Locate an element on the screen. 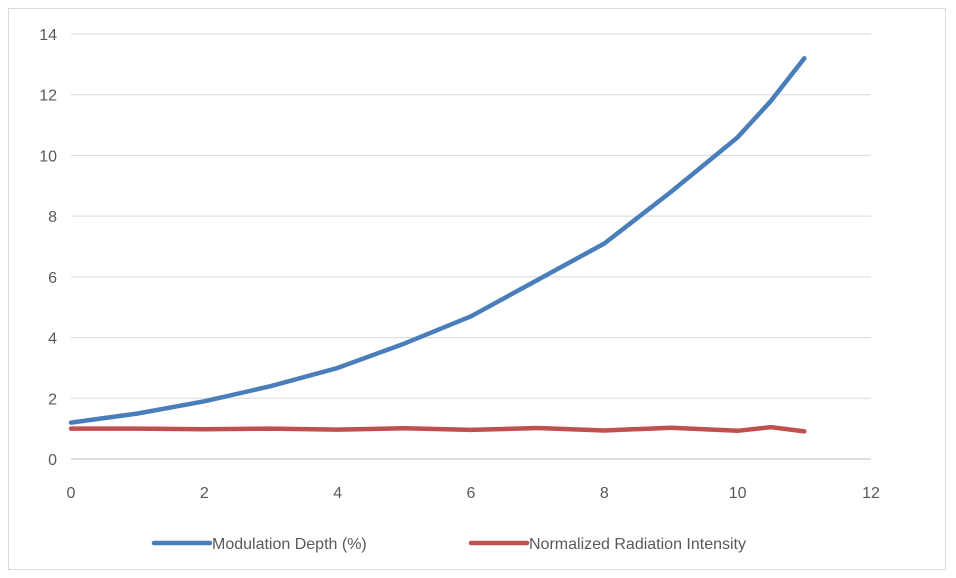 Image resolution: width=956 pixels, height=578 pixels. y-tick-label: 14 is located at coordinates (48, 35).